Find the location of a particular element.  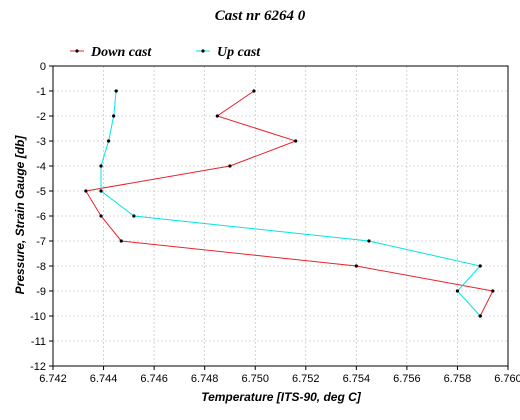

y-tick-label: -1 is located at coordinates (41, 92).